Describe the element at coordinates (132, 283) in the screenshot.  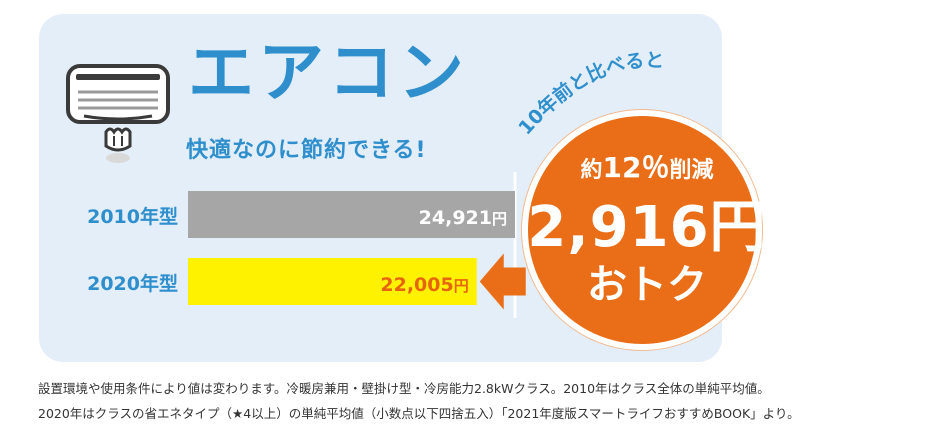
I see `category-label-2: 2020年型` at that location.